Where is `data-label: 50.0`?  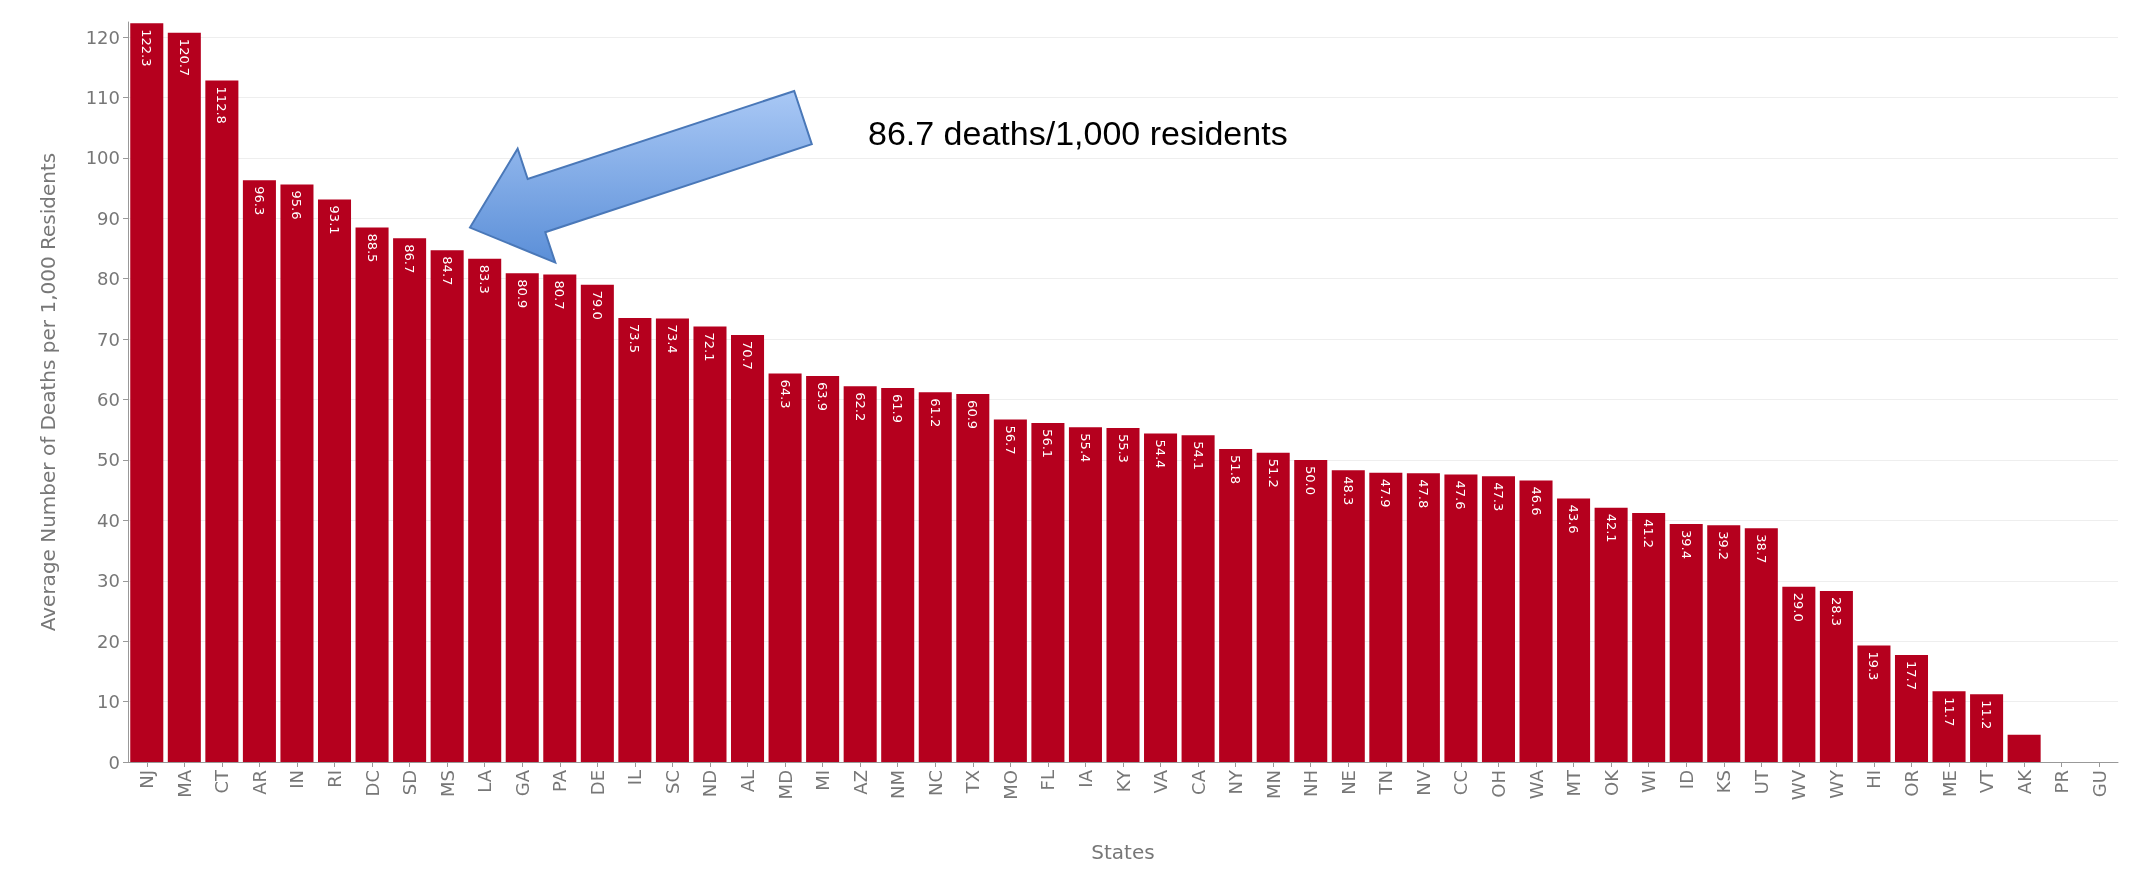 data-label: 50.0 is located at coordinates (1311, 480).